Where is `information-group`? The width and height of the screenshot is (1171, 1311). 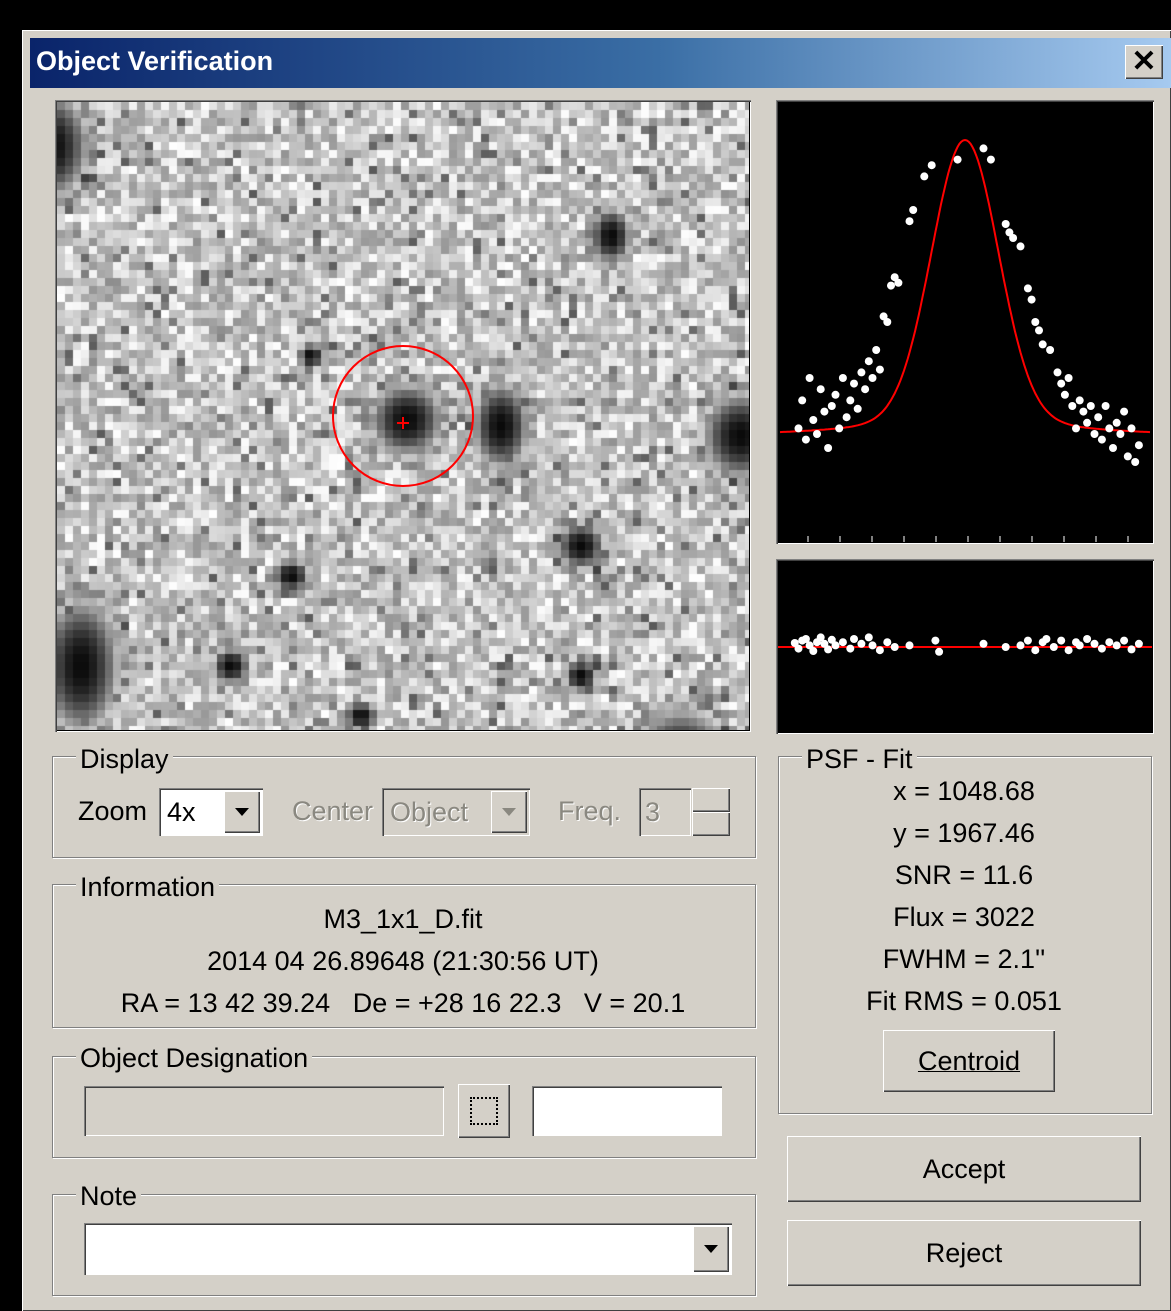
information-group is located at coordinates (404, 956).